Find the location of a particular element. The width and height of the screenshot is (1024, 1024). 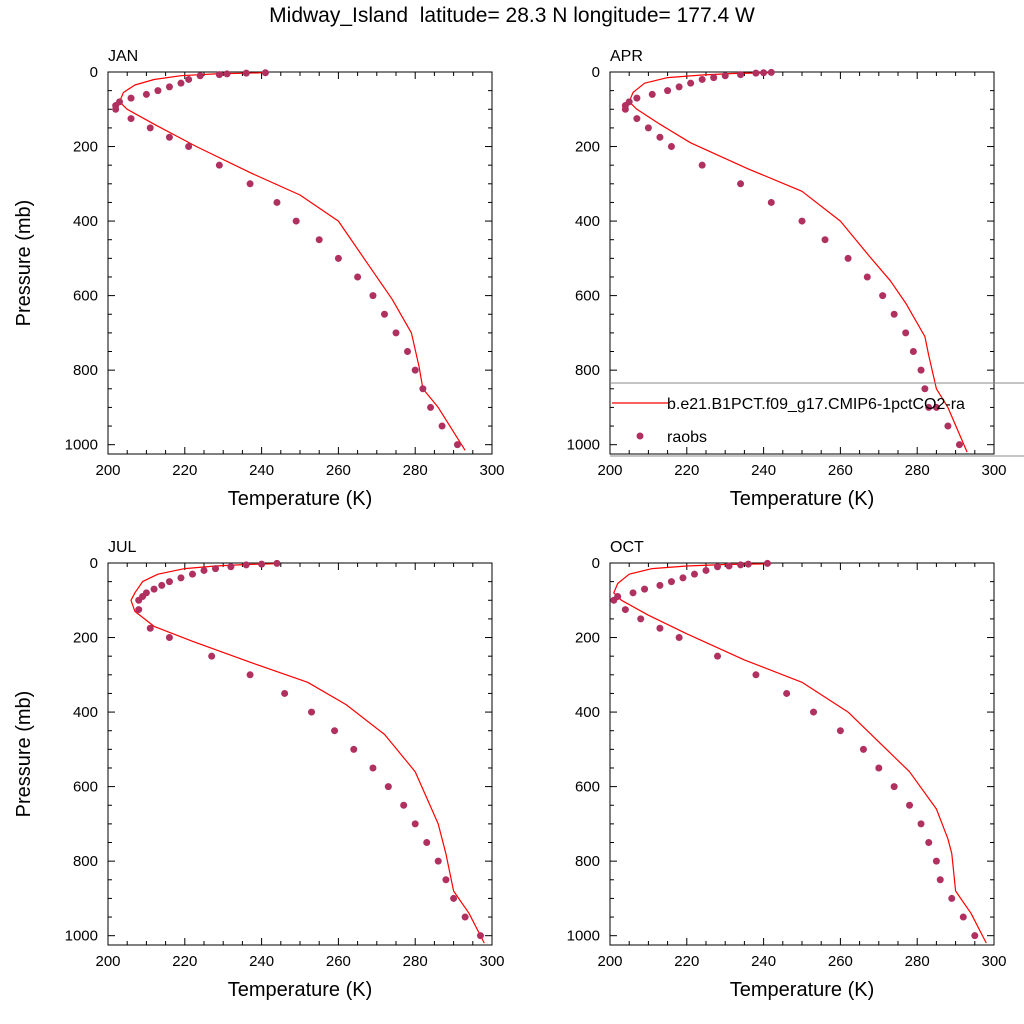

panel-title: APR is located at coordinates (626, 56).